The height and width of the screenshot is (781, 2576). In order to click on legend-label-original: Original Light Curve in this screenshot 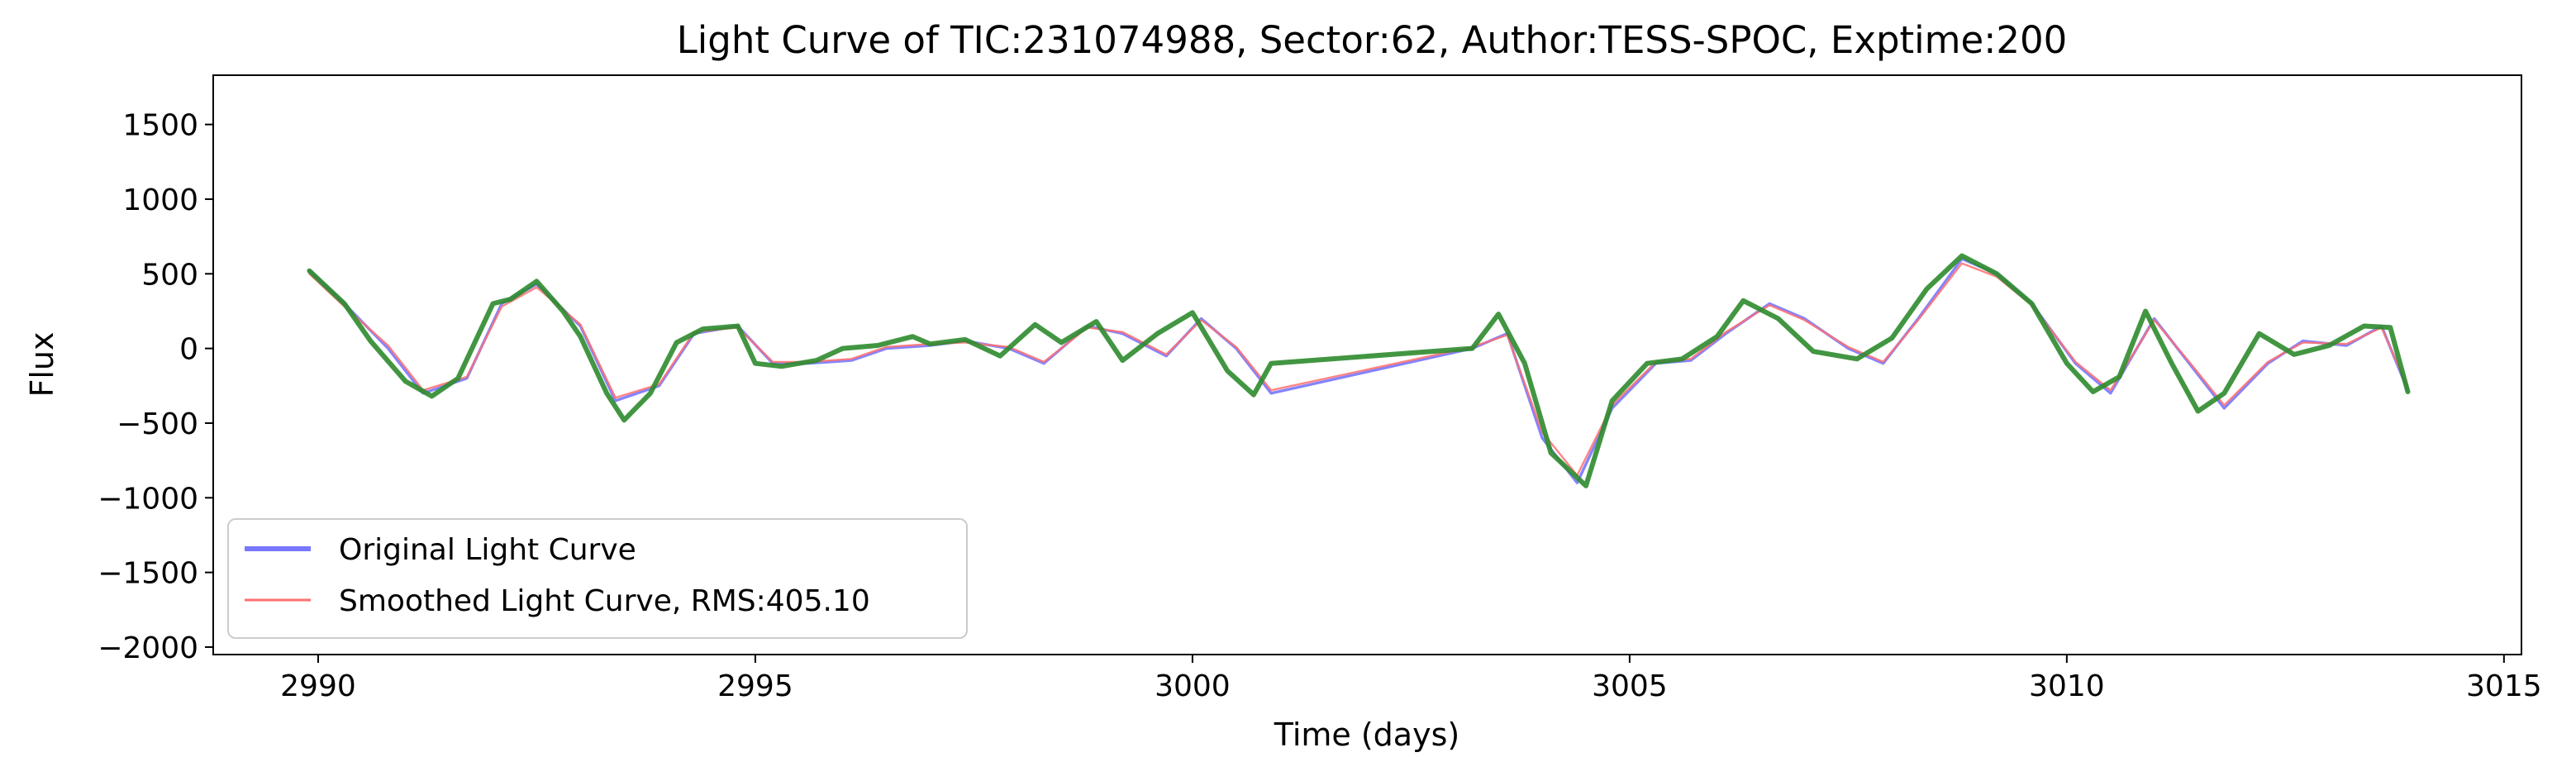, I will do `click(488, 550)`.